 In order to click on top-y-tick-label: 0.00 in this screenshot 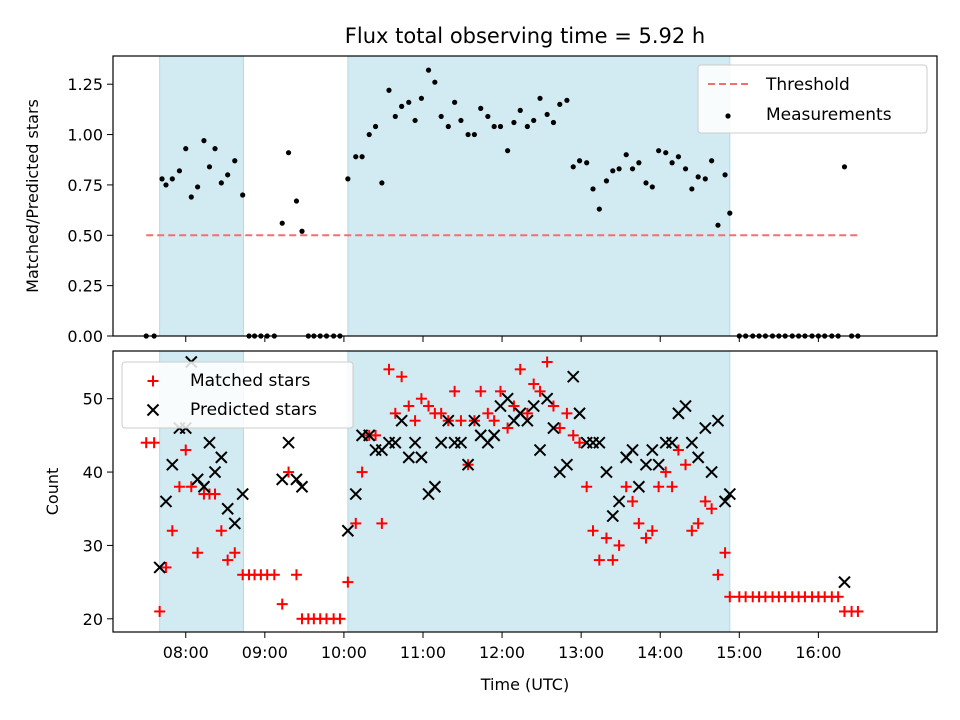, I will do `click(85, 336)`.